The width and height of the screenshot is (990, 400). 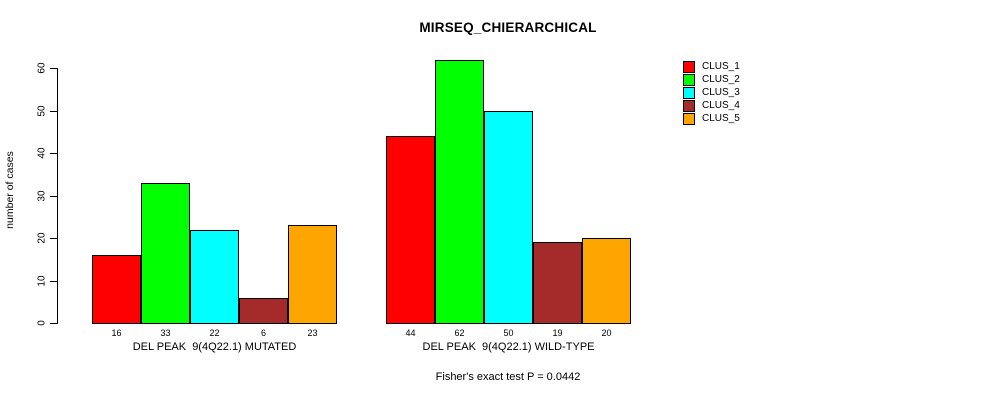 What do you see at coordinates (721, 79) in the screenshot?
I see `legend-label: CLUS_2` at bounding box center [721, 79].